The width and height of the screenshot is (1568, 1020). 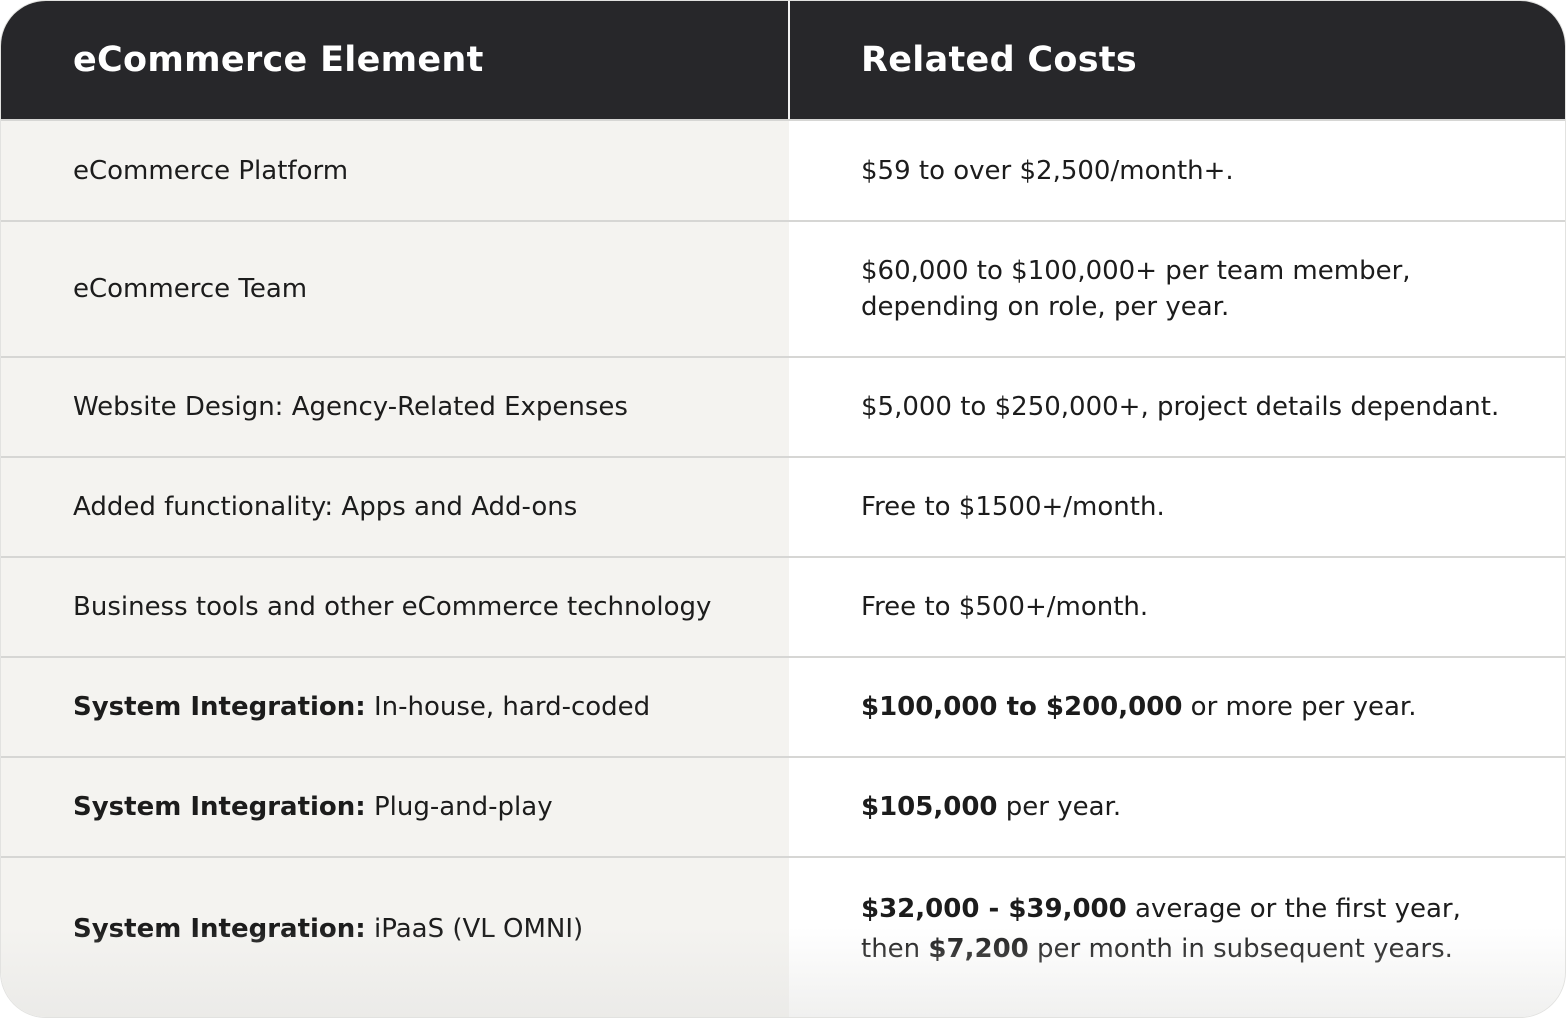 I want to click on row-cost: $105,000 per year., so click(x=991, y=807).